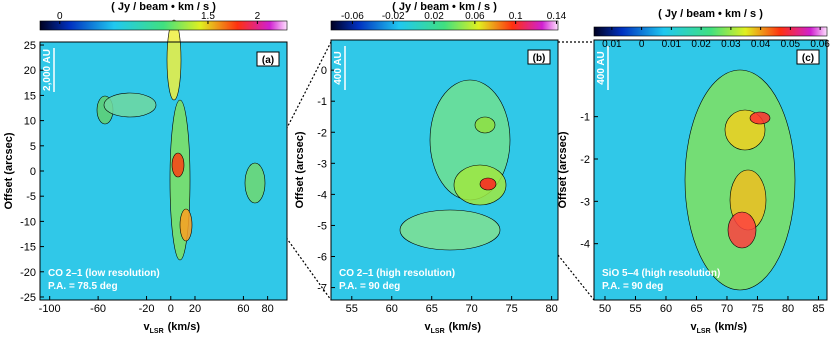  Describe the element at coordinates (322, 258) in the screenshot. I see `y-tick-label: -6` at that location.